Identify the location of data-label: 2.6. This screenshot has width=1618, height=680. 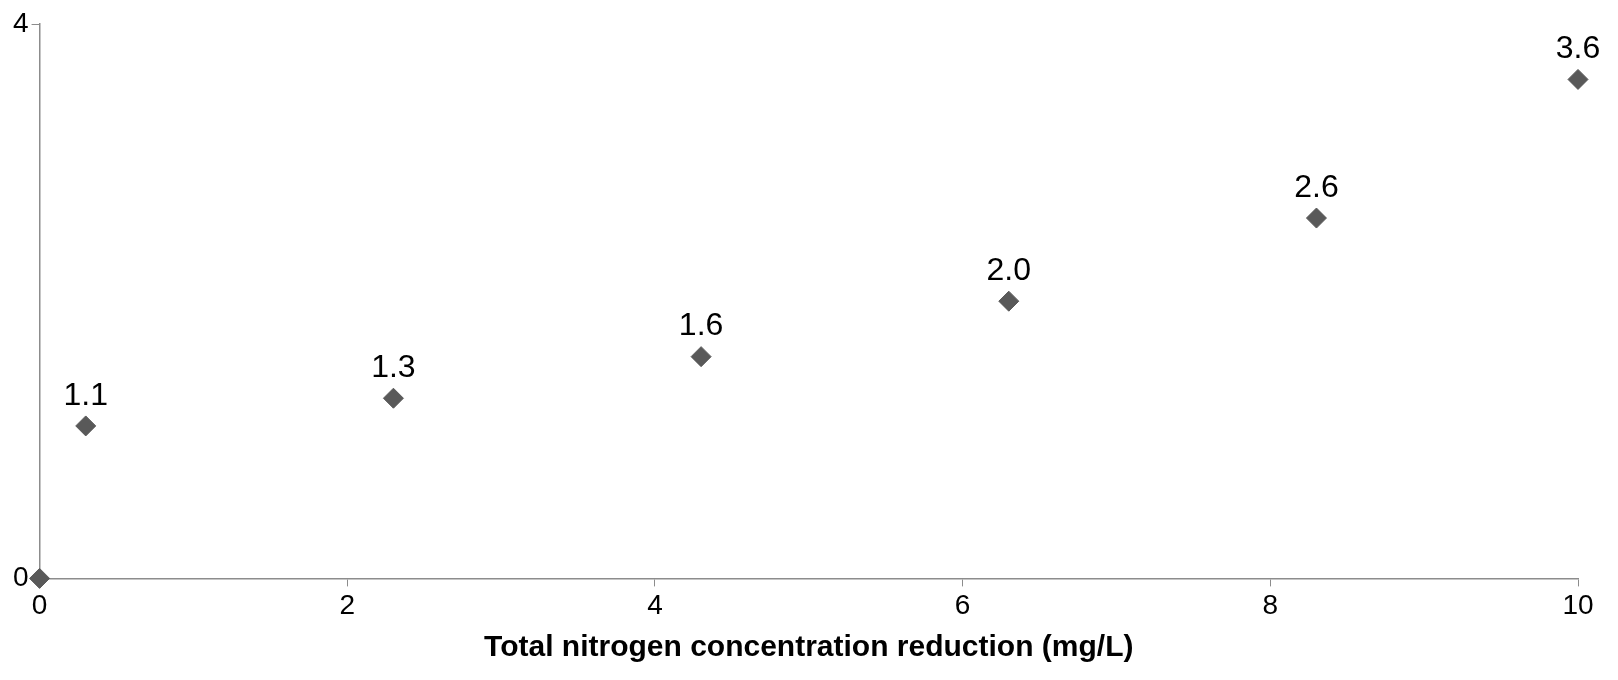
(1316, 185).